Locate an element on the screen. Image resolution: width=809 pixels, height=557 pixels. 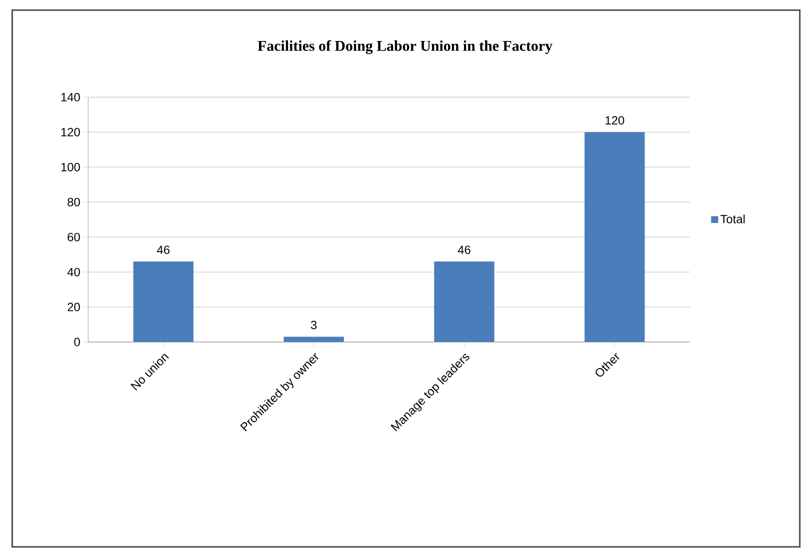
legend-label: Total is located at coordinates (732, 219).